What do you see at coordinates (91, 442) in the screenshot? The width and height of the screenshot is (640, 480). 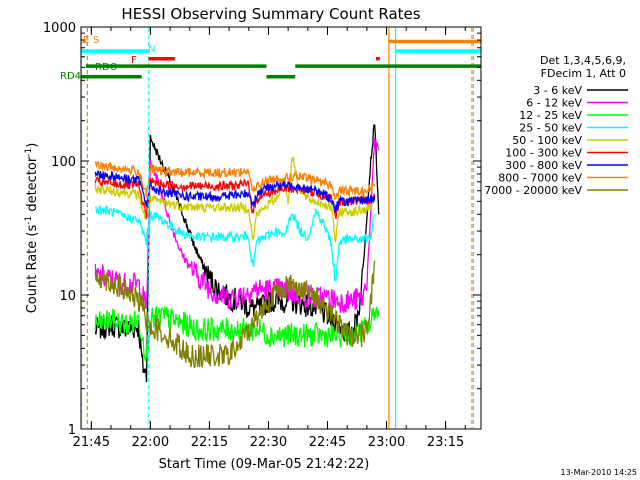 I see `x-tick-2145-label: 21:45` at bounding box center [91, 442].